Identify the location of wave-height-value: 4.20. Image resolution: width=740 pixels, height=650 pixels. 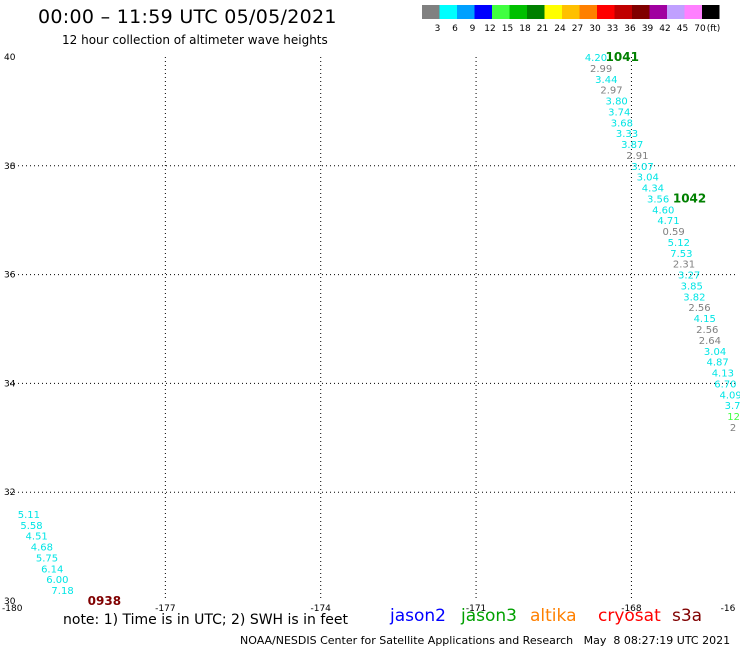
(596, 58).